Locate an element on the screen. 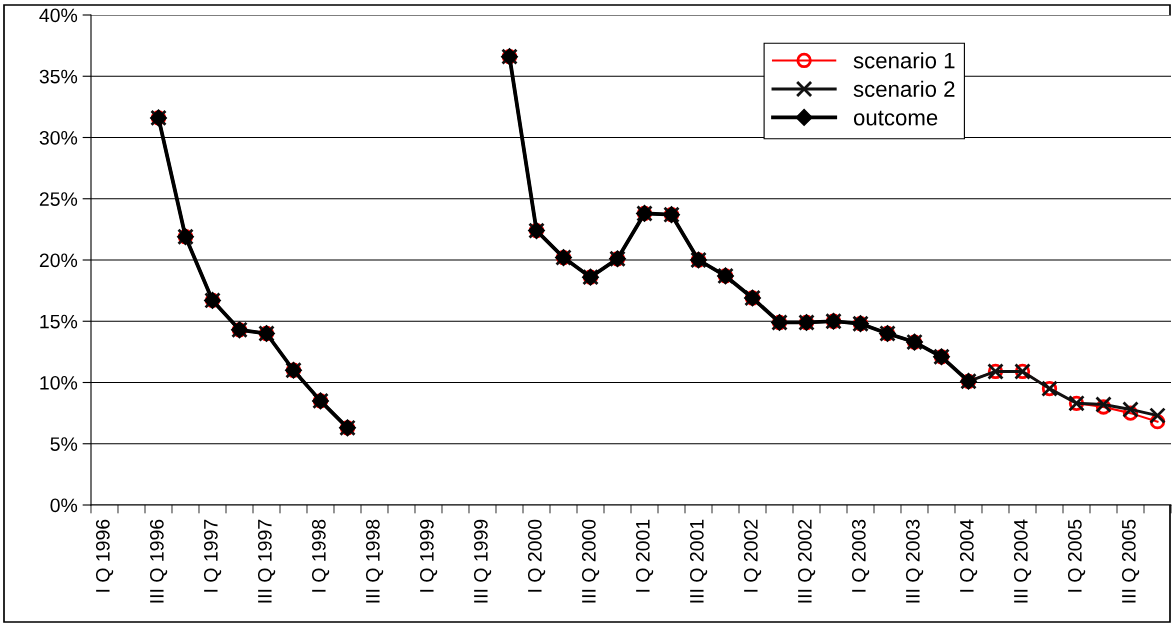  y-tick-label: 20% is located at coordinates (58, 260).